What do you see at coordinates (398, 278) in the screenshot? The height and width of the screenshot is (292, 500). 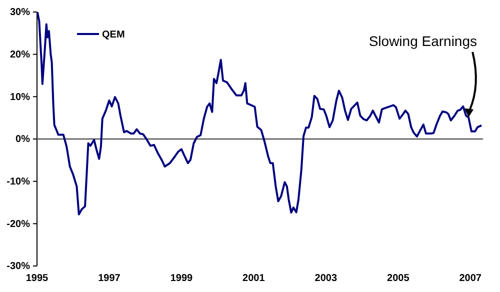 I see `x-tick-label: 2005` at bounding box center [398, 278].